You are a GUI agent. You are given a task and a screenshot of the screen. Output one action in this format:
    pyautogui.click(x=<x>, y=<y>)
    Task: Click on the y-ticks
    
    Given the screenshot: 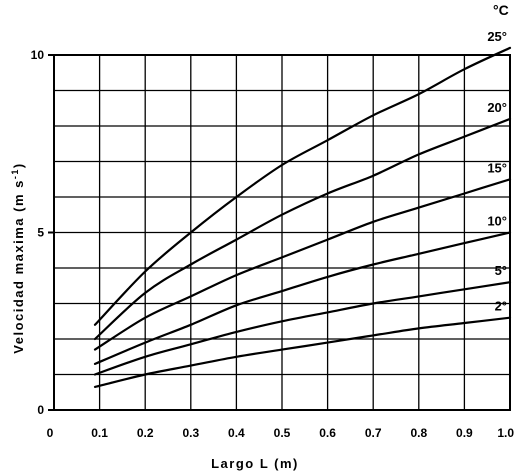 What is the action you would take?
    pyautogui.click(x=51, y=232)
    